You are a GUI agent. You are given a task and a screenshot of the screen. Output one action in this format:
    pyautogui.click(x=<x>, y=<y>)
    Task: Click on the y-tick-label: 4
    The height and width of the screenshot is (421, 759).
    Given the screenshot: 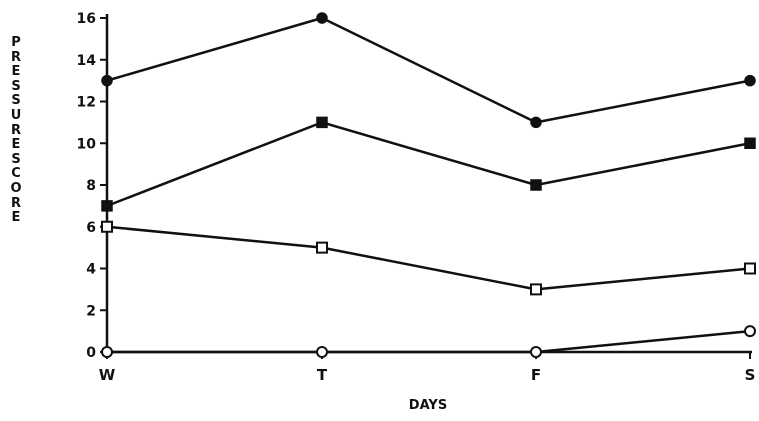 What is the action you would take?
    pyautogui.click(x=91, y=270)
    